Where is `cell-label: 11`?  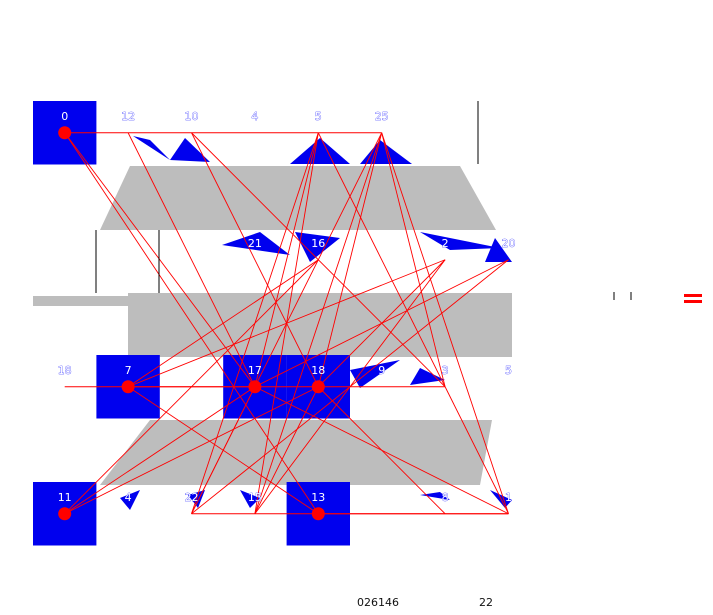 cell-label: 11 is located at coordinates (65, 497).